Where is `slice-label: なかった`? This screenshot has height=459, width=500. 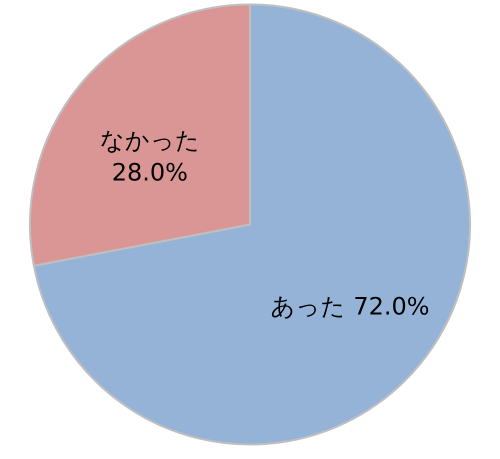 slice-label: なかった is located at coordinates (150, 140).